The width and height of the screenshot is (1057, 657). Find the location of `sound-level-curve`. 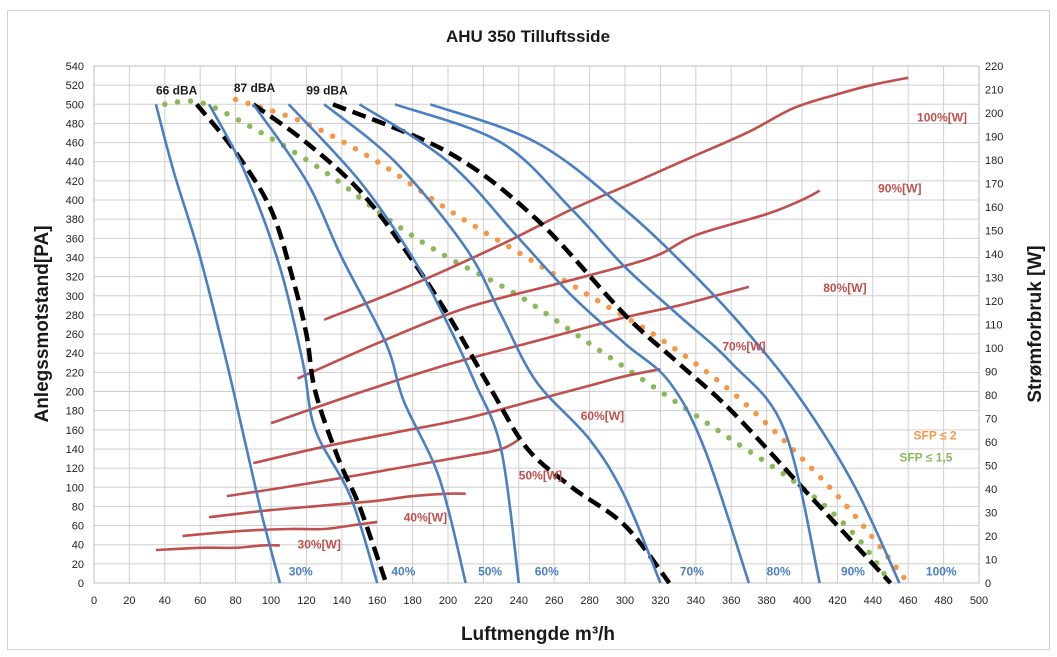

sound-level-curve is located at coordinates (291, 343).